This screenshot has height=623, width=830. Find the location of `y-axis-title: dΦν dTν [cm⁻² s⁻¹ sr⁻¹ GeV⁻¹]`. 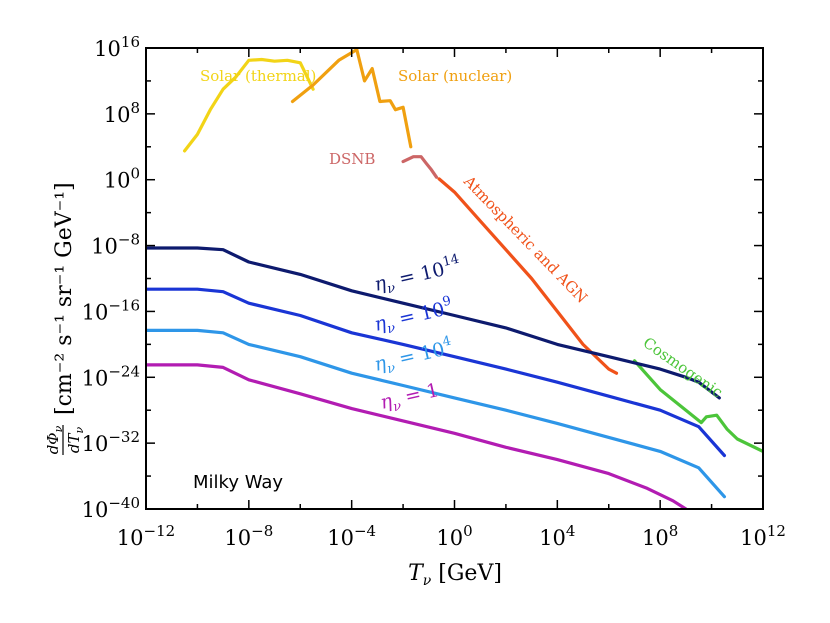

y-axis-title: dΦν dTν [cm⁻² s⁻¹ sr⁻¹ GeV⁻¹] is located at coordinates (65, 318).